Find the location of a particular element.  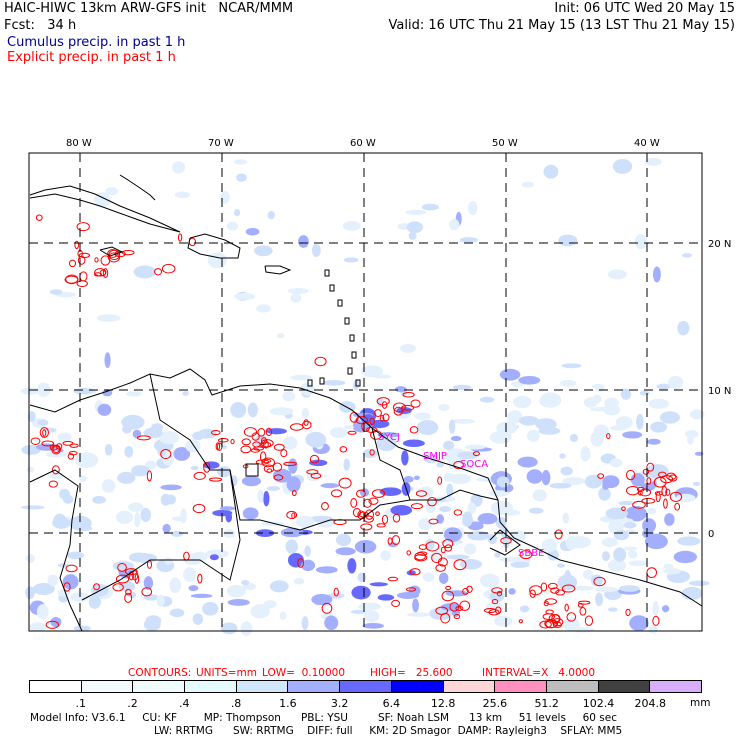

lon-label: 50 W is located at coordinates (505, 143).